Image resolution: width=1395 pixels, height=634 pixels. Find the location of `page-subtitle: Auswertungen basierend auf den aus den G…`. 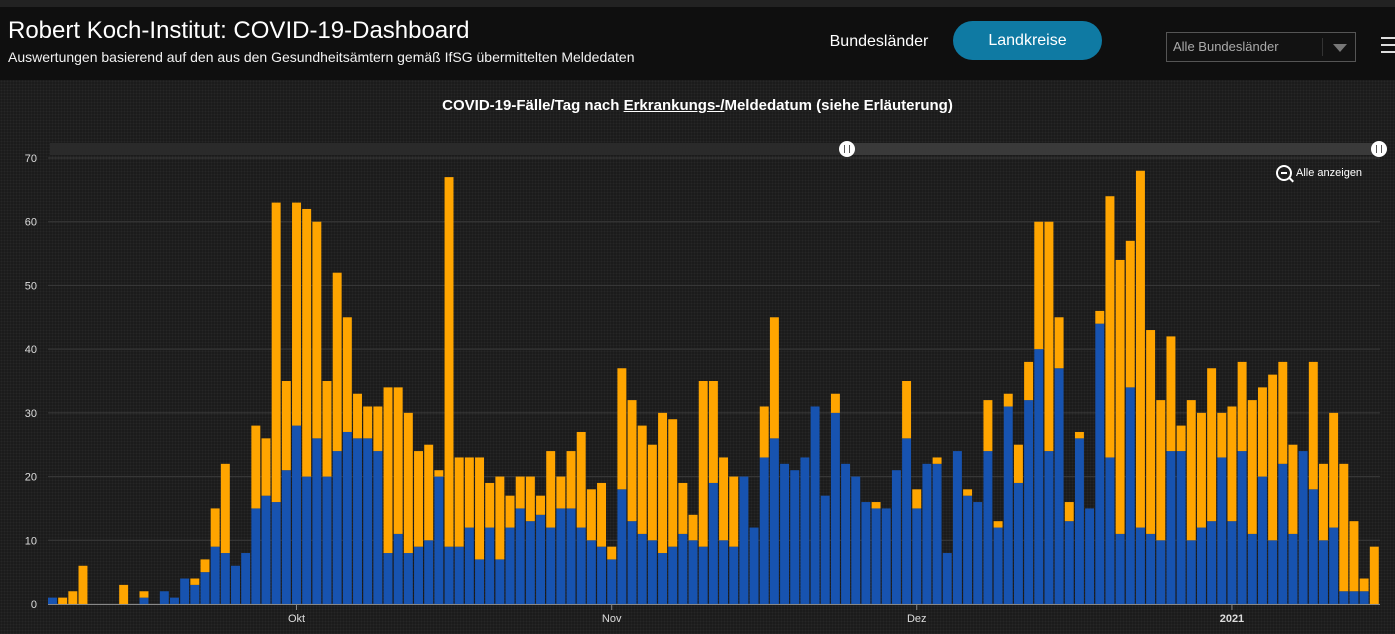

page-subtitle: Auswertungen basierend auf den aus den G… is located at coordinates (321, 57).